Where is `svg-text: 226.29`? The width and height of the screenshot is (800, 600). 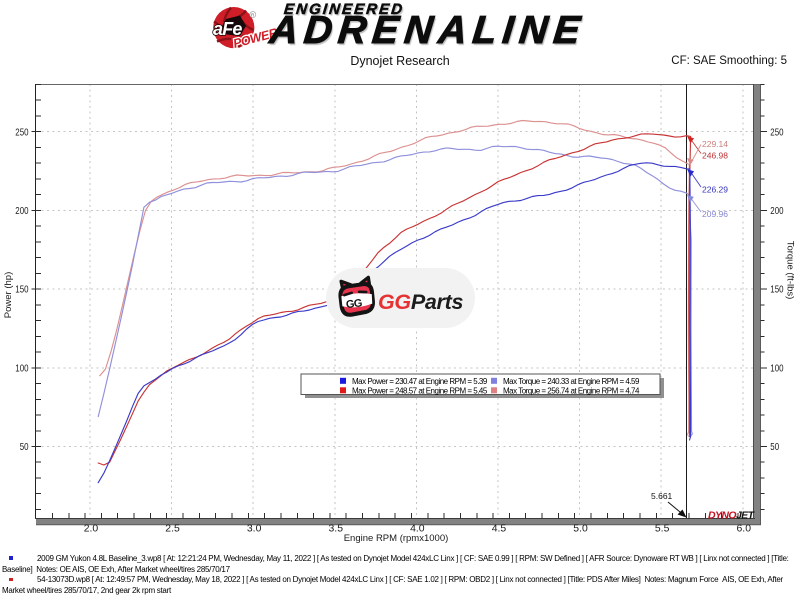 svg-text: 226.29 is located at coordinates (715, 190).